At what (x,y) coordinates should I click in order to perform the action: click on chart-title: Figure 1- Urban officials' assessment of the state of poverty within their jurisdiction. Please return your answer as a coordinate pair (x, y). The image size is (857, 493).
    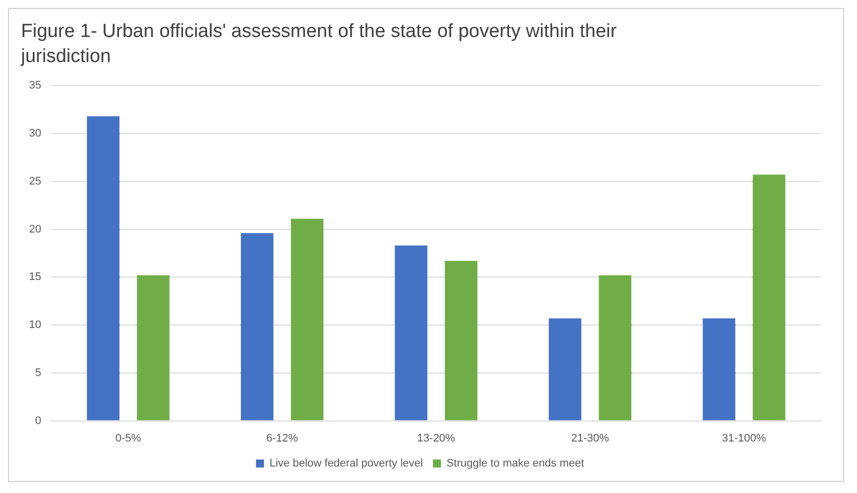
    Looking at the image, I should click on (319, 44).